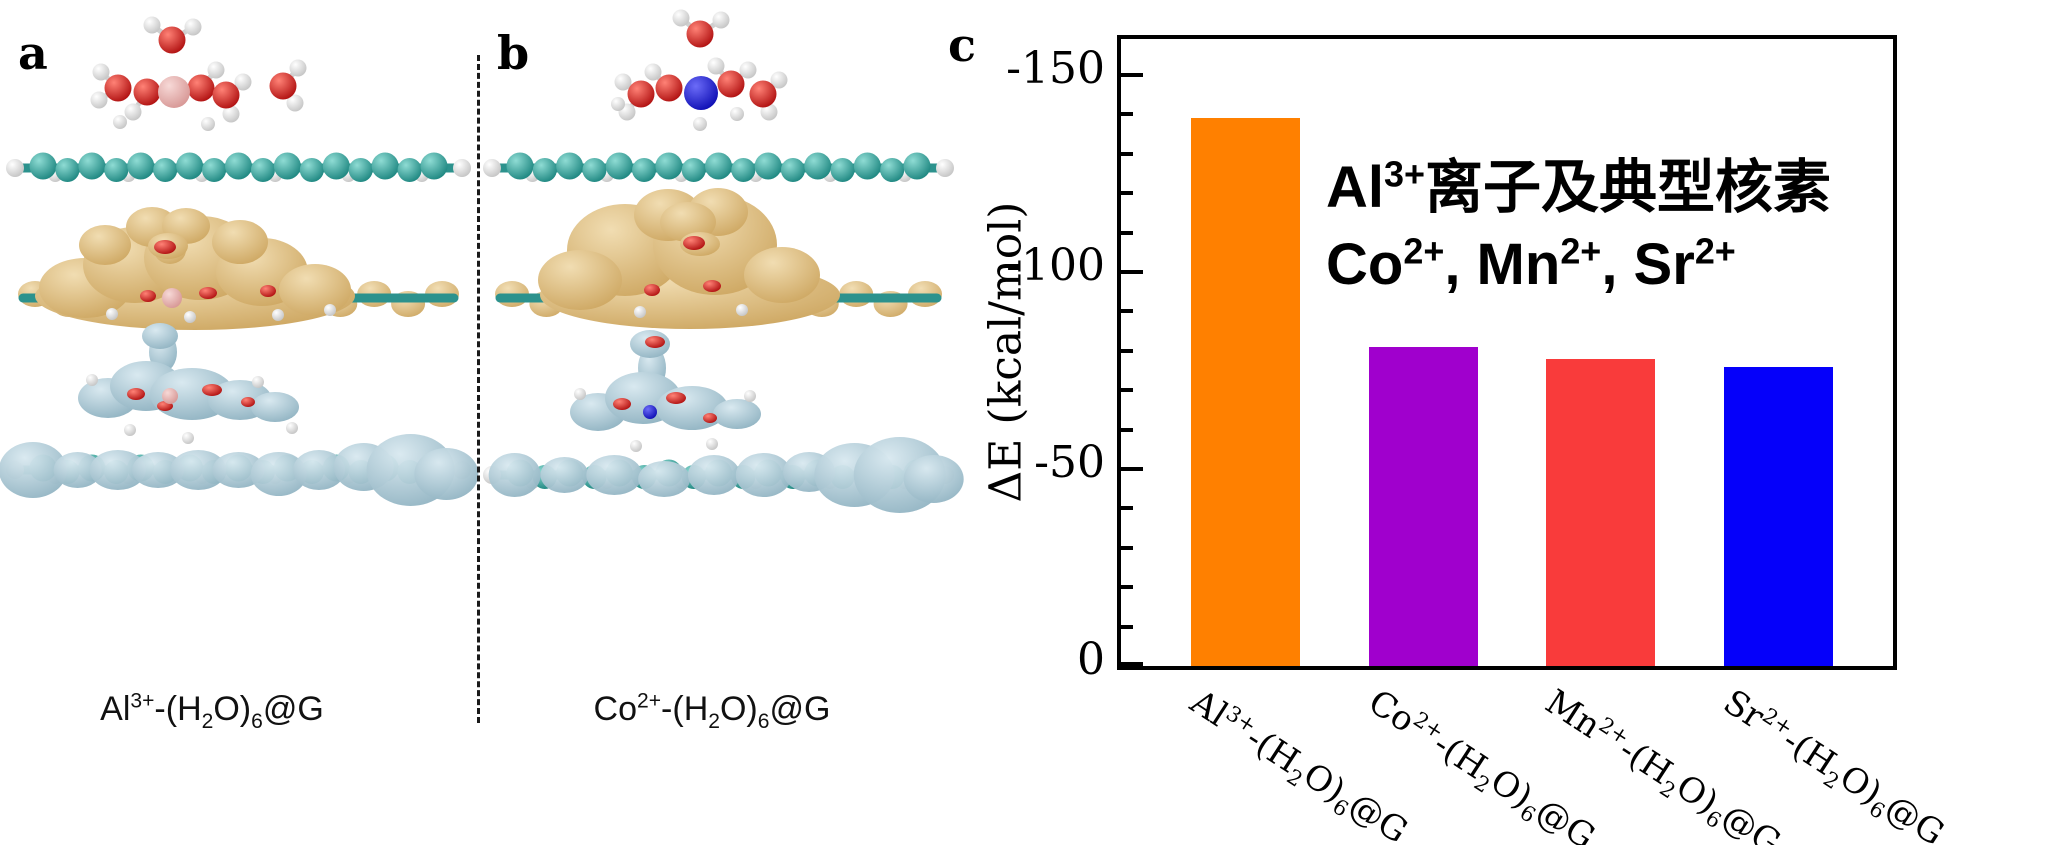 The image size is (2048, 845). I want to click on chart-annotation: Al3+离子及典型核素 Co2+, Mn2+, Sr2+, so click(1578, 226).